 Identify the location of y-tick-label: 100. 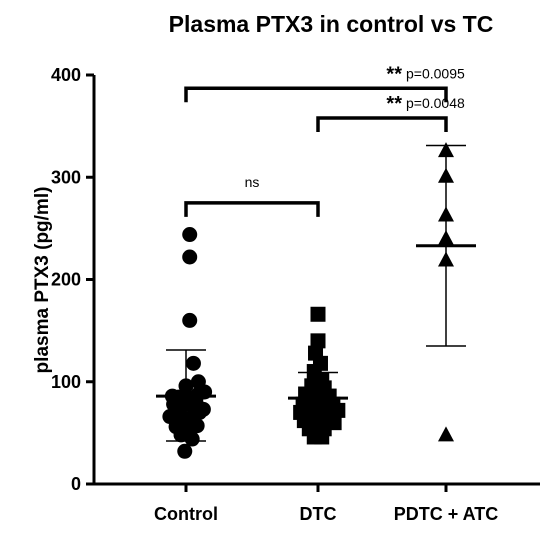
(66, 382).